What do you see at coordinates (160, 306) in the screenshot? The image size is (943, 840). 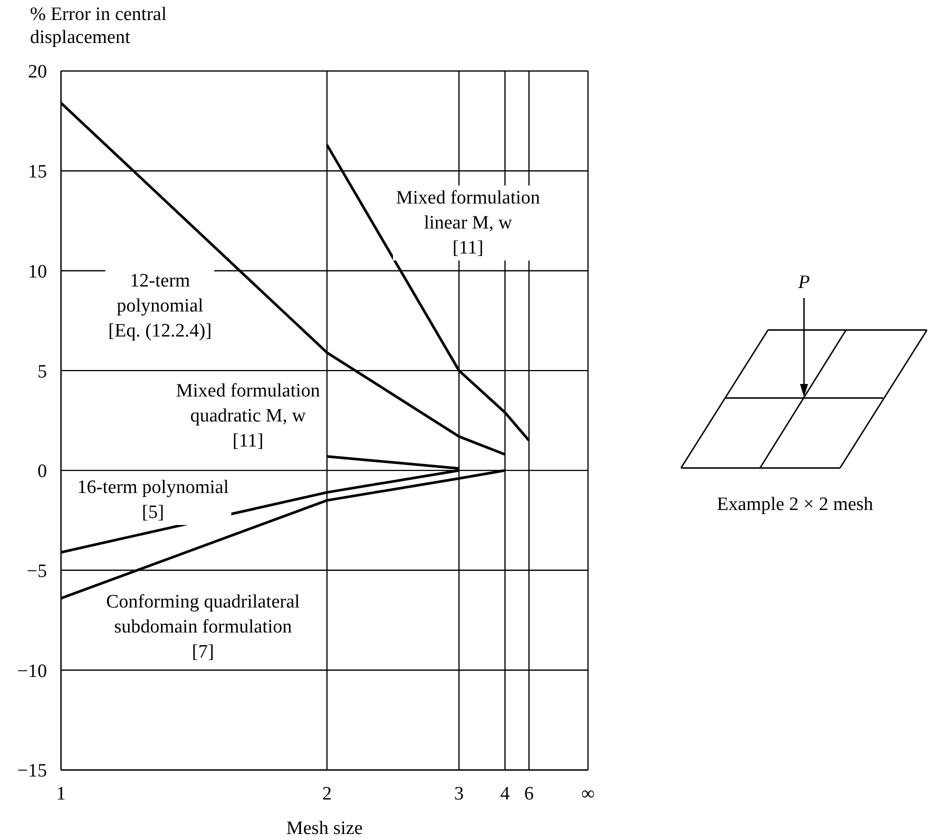 I see `series-label: 12-term polynomial [Eq. (12.2.4)]` at bounding box center [160, 306].